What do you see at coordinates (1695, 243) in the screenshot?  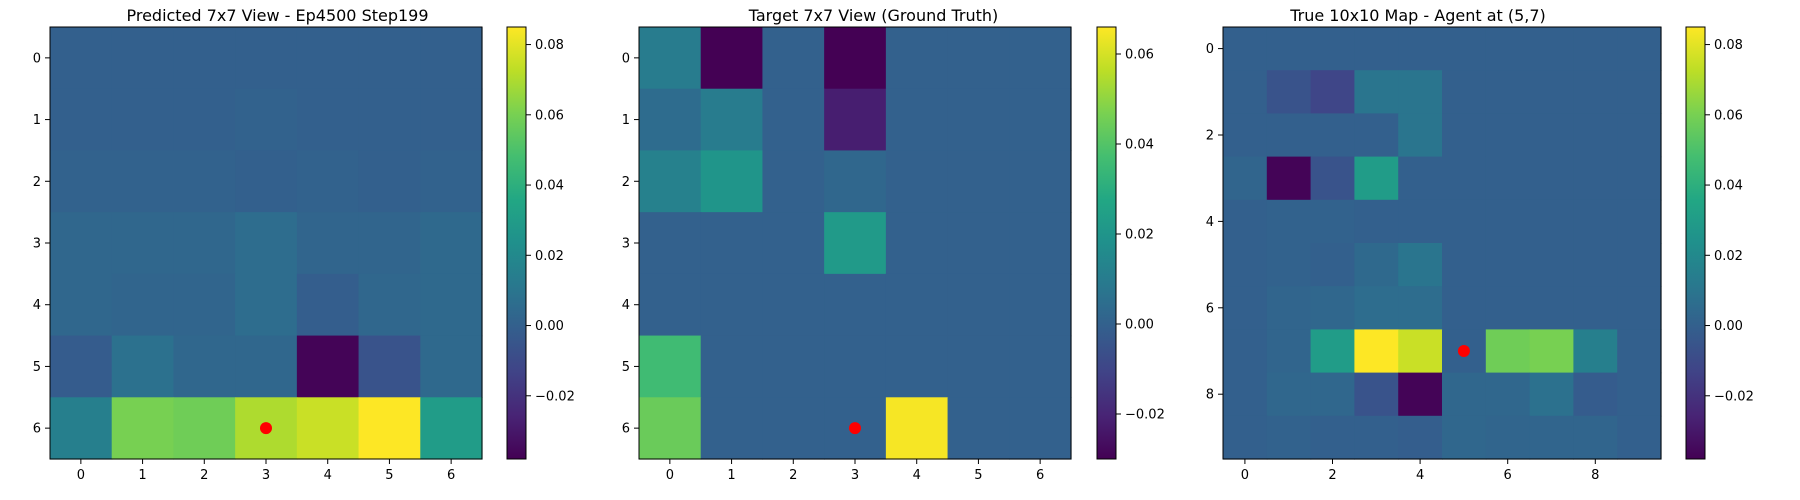 I see `colorbar` at bounding box center [1695, 243].